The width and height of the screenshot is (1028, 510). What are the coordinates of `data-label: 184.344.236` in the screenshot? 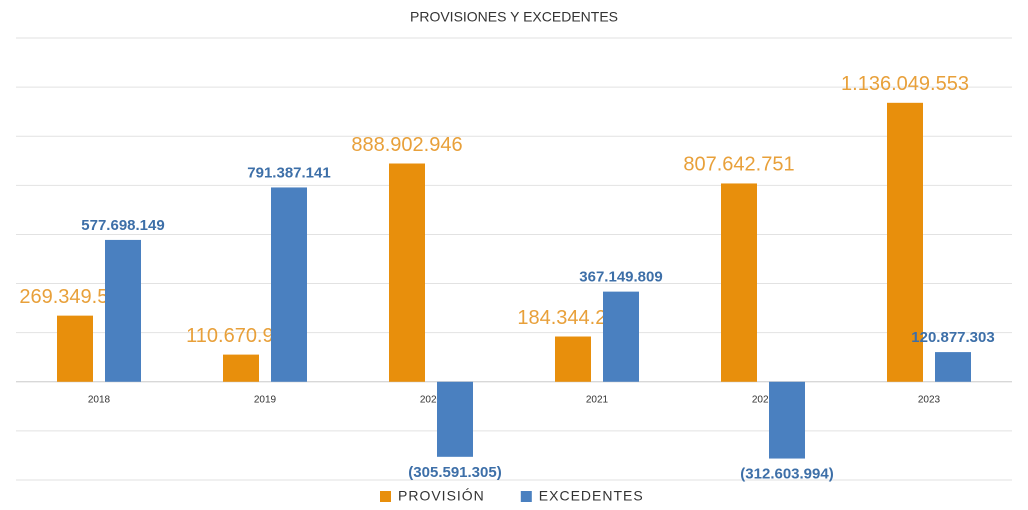 It's located at (572, 318).